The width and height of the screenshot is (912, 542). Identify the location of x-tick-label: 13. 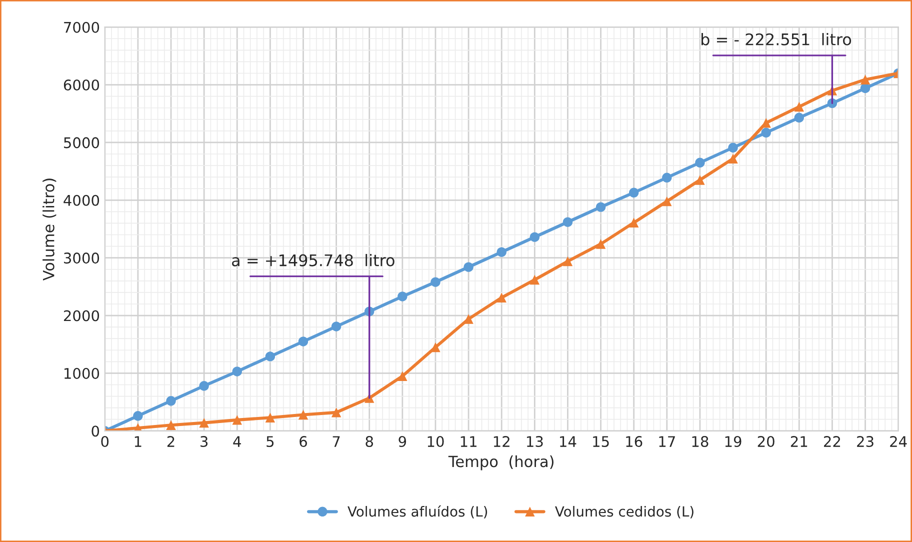
(534, 442).